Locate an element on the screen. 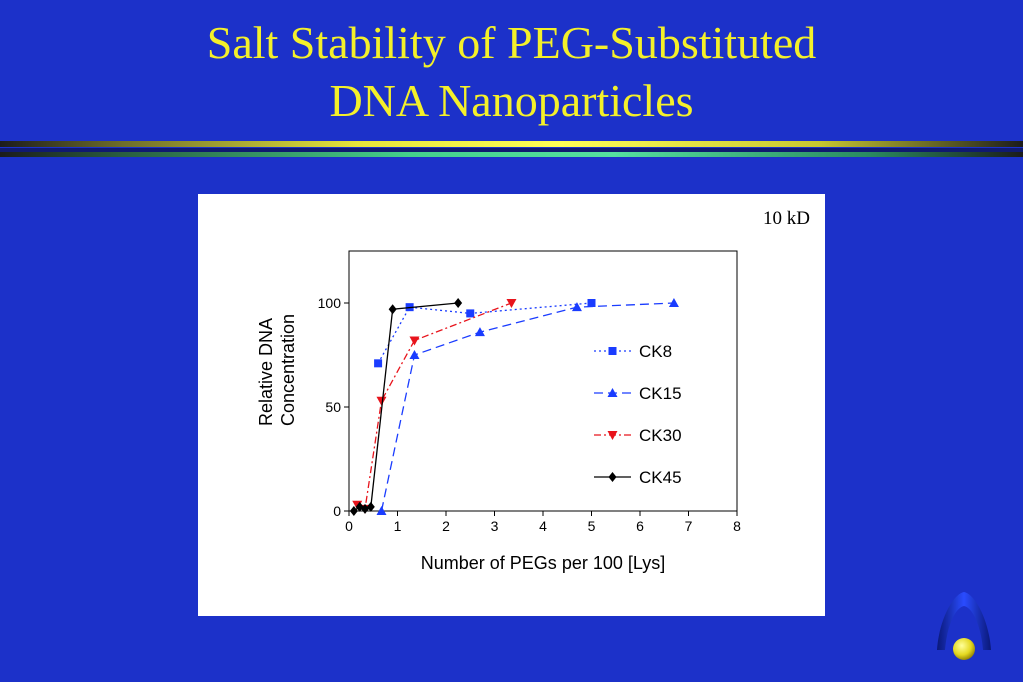  title-divider is located at coordinates (511, 149).